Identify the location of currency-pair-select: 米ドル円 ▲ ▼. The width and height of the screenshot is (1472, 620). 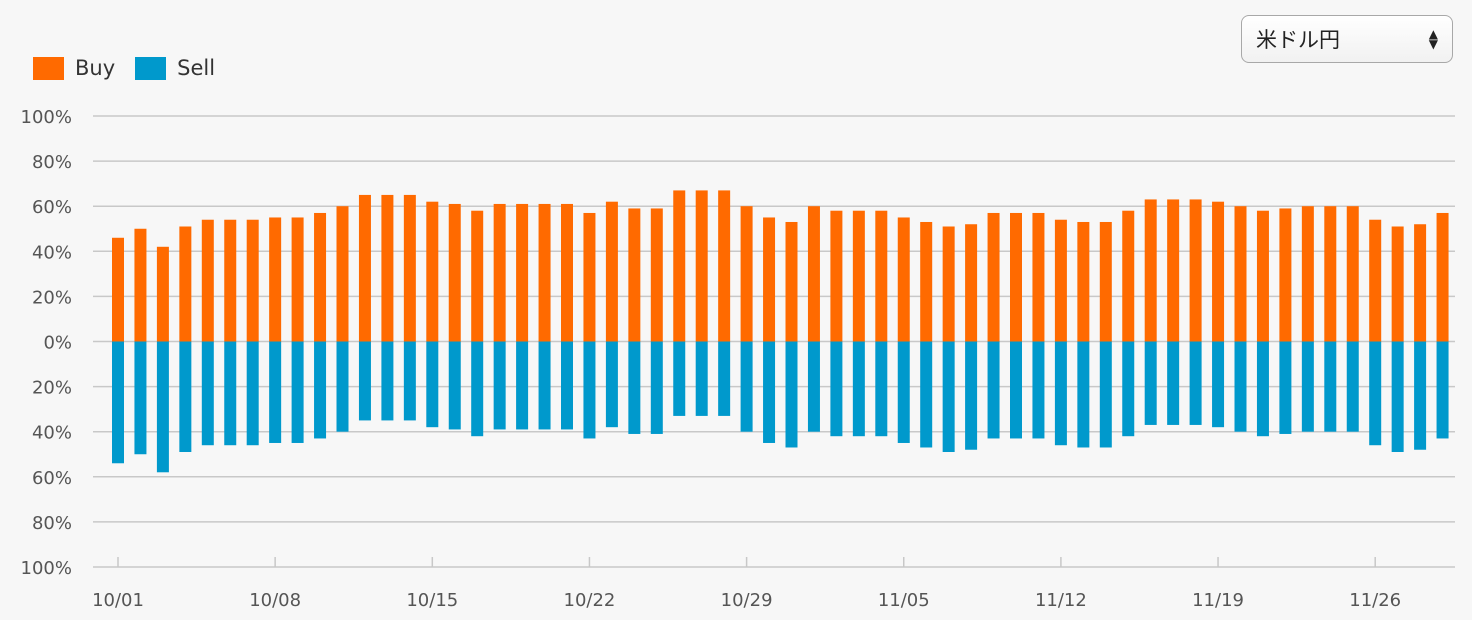
(1347, 39).